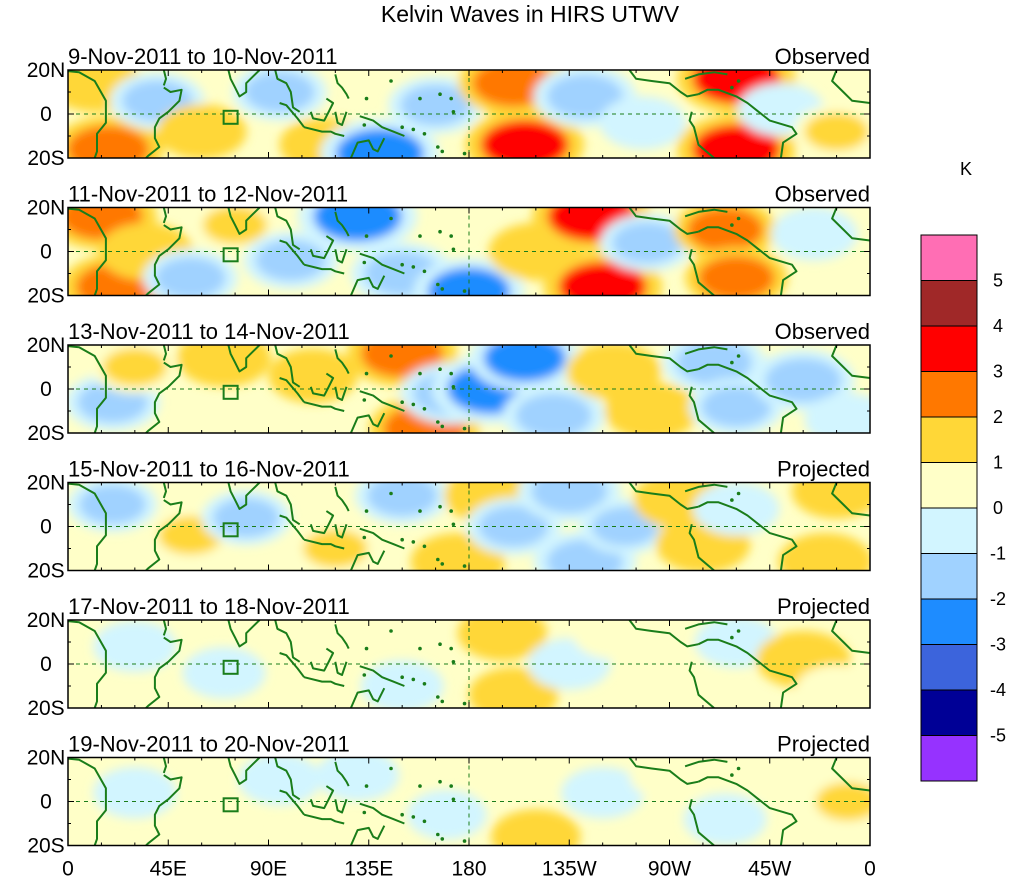  I want to click on x-tick-label: 0, so click(68, 869).